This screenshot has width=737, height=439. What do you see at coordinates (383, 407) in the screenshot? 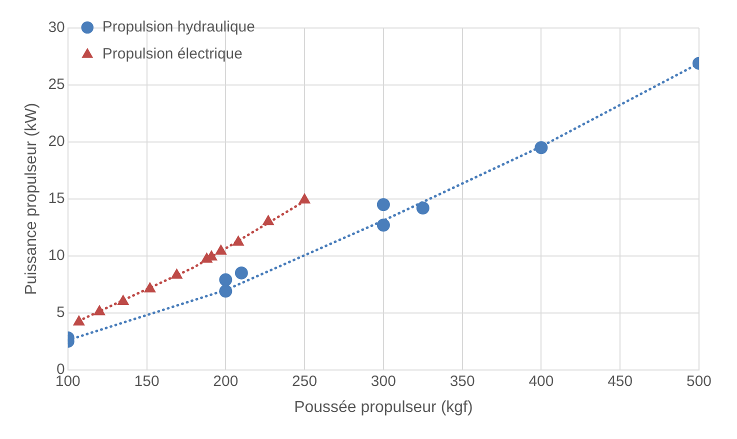
I see `x-axis-title: Poussée propulseur (kgf)` at bounding box center [383, 407].